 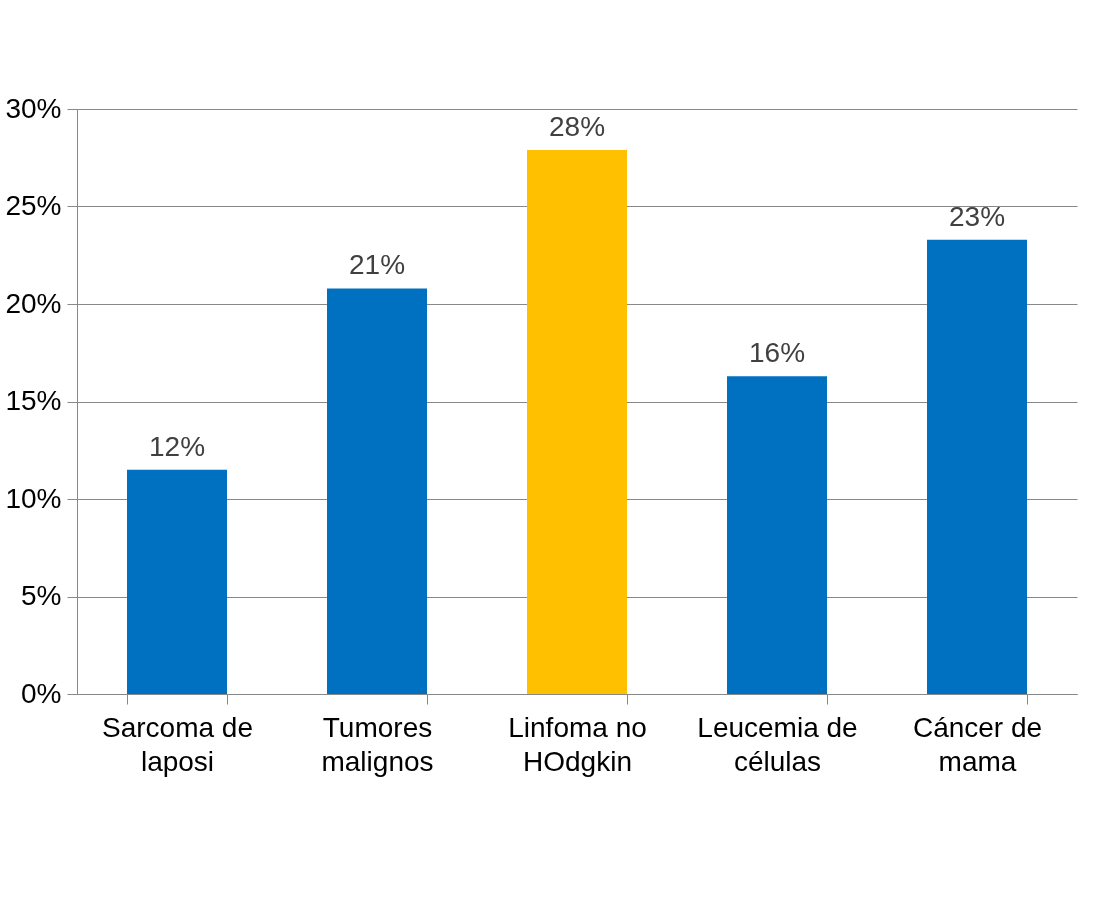 What do you see at coordinates (177, 446) in the screenshot?
I see `data-label: 12%` at bounding box center [177, 446].